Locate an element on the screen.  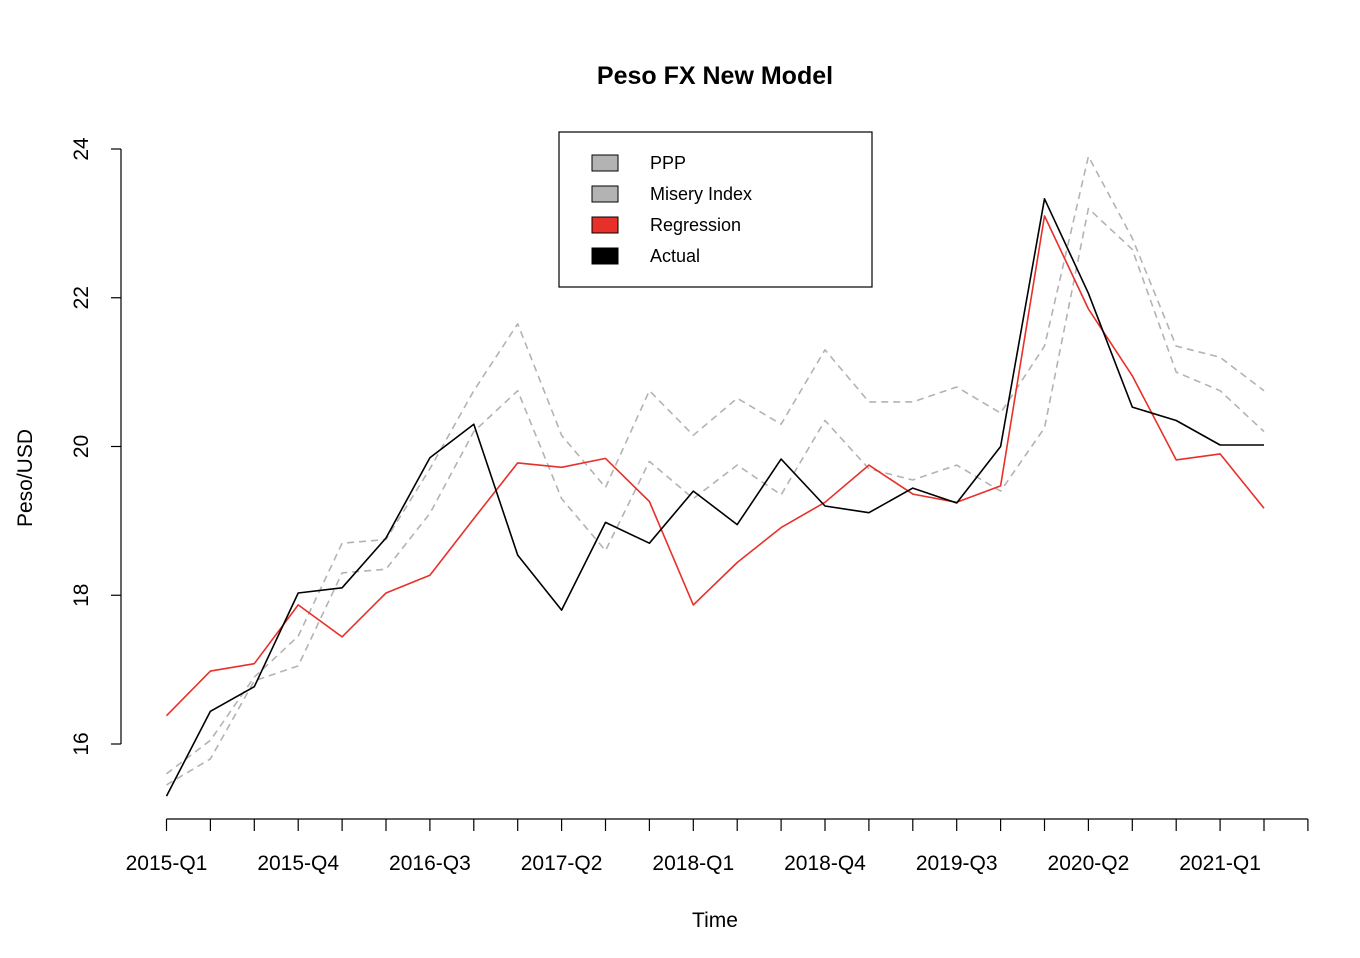
chart-title: Peso FX New Model is located at coordinates (715, 76).